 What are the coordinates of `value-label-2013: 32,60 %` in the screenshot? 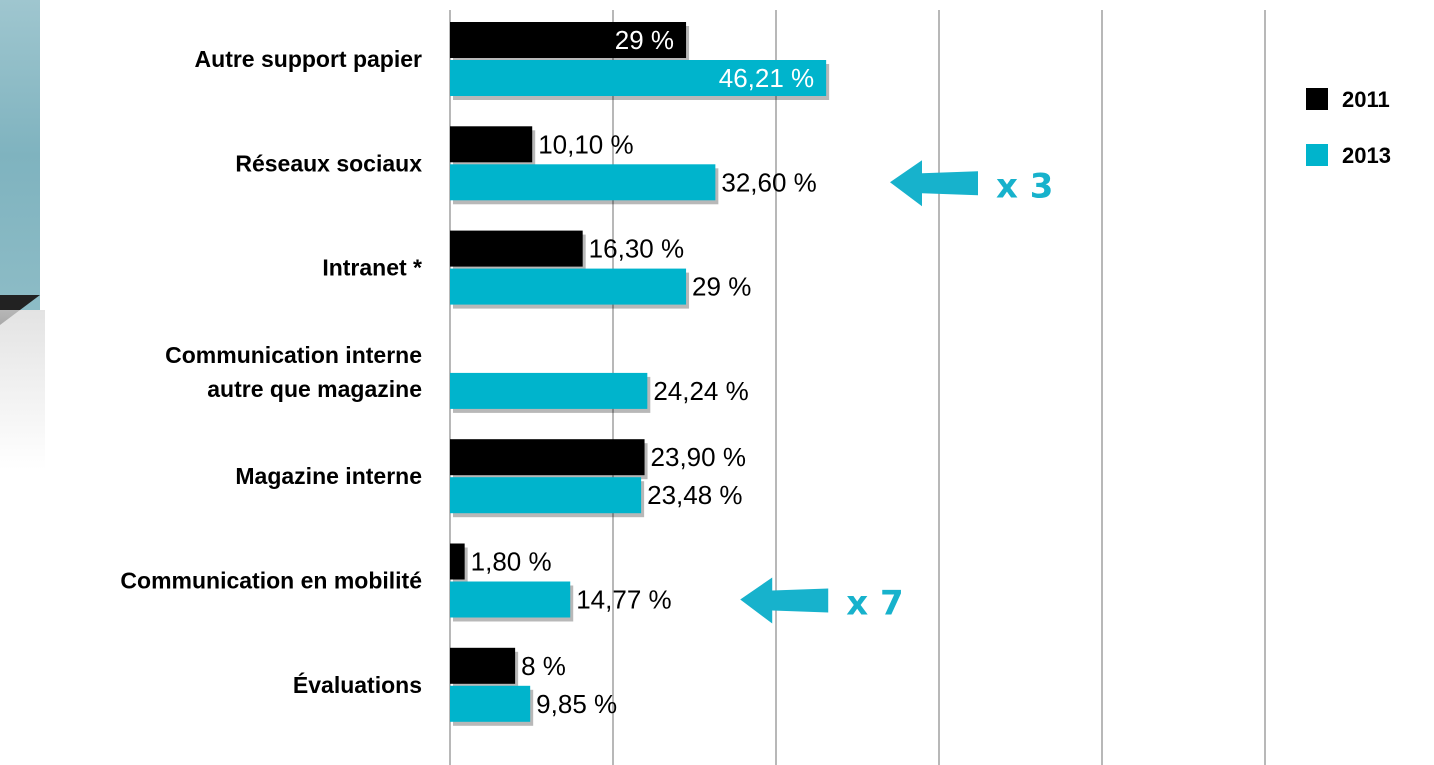 It's located at (768, 182).